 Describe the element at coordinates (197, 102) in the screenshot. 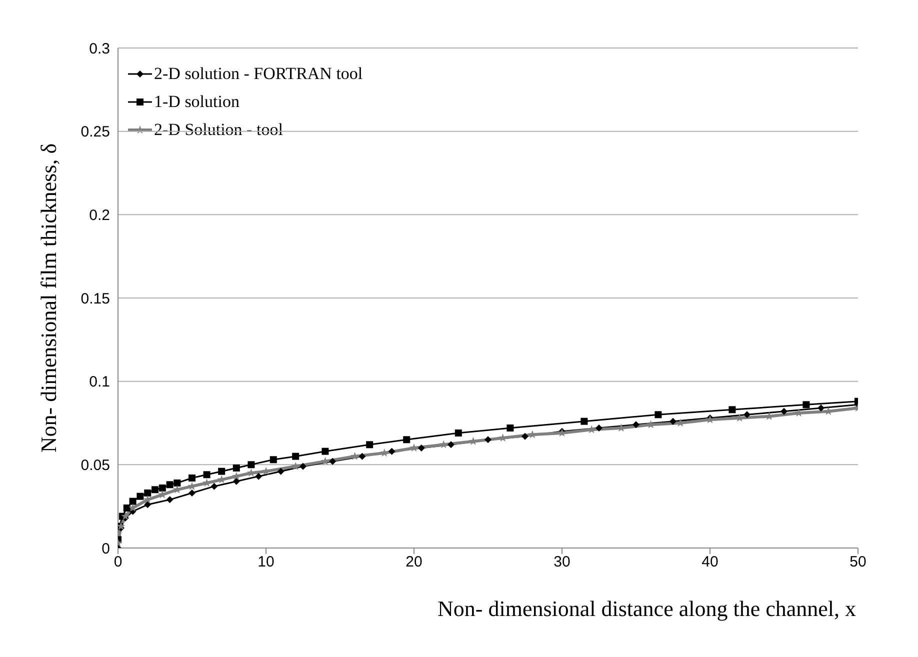

I see `legend-label: 1-D solution` at that location.